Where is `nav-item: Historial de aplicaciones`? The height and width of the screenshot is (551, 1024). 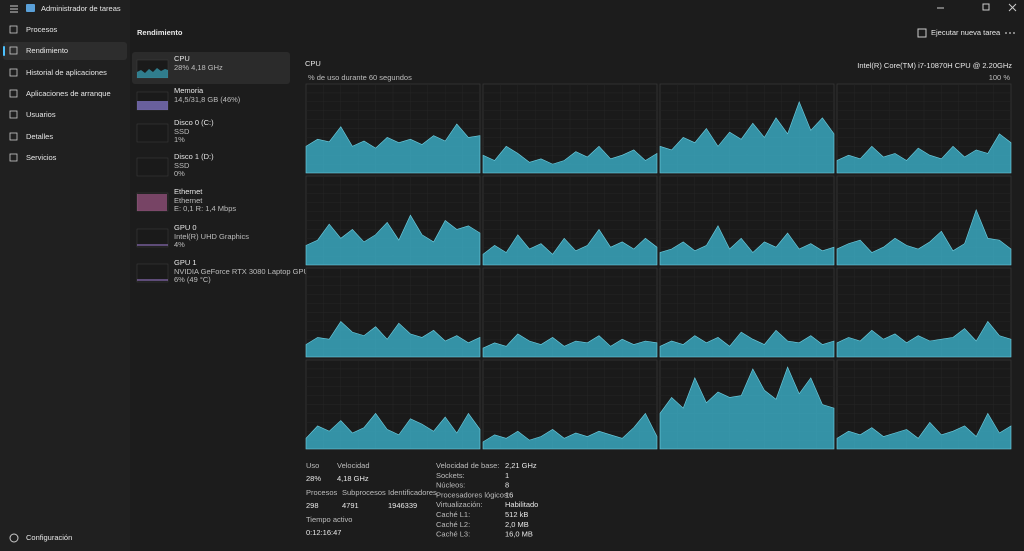 nav-item: Historial de aplicaciones is located at coordinates (66, 72).